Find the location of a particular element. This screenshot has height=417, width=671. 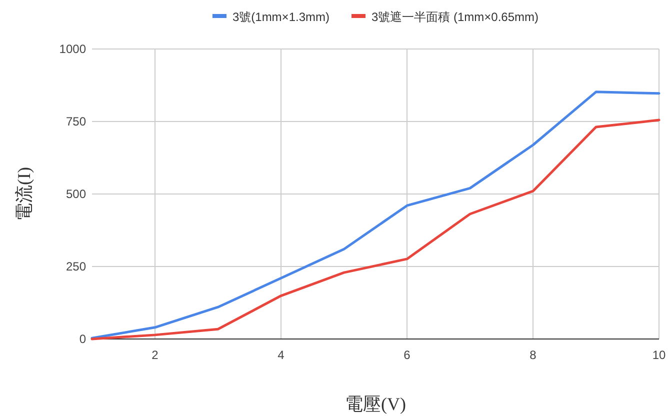

y-tick-label: 0 is located at coordinates (82, 339).